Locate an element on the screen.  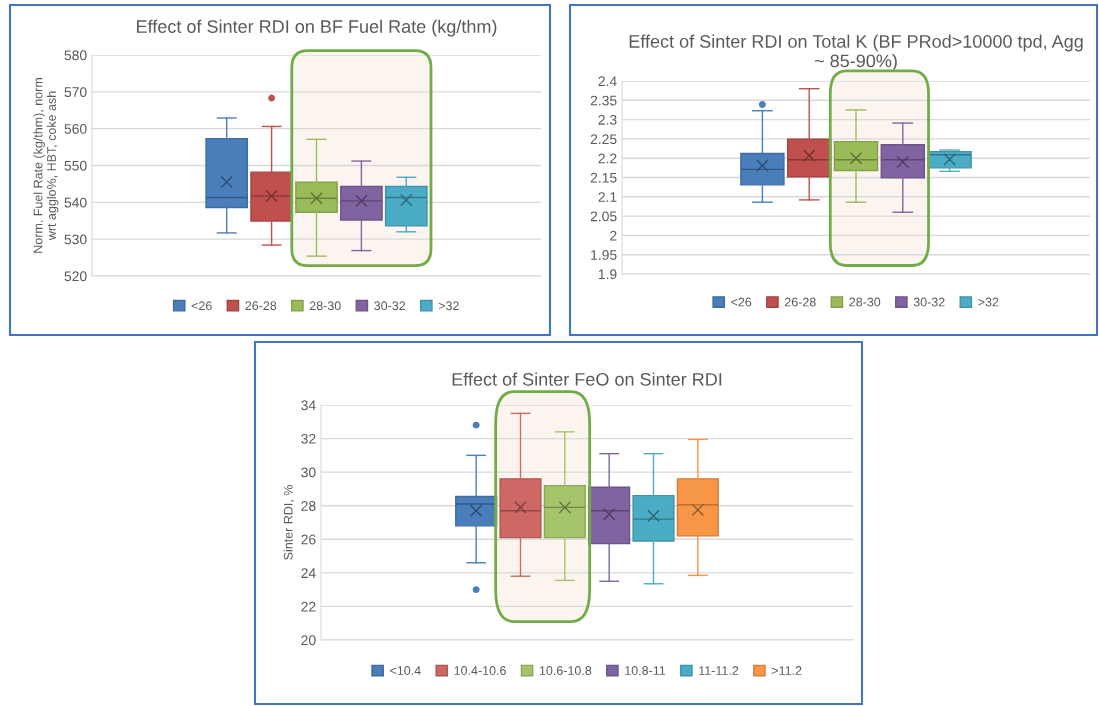
y-tick-label: 2.25 is located at coordinates (603, 139).